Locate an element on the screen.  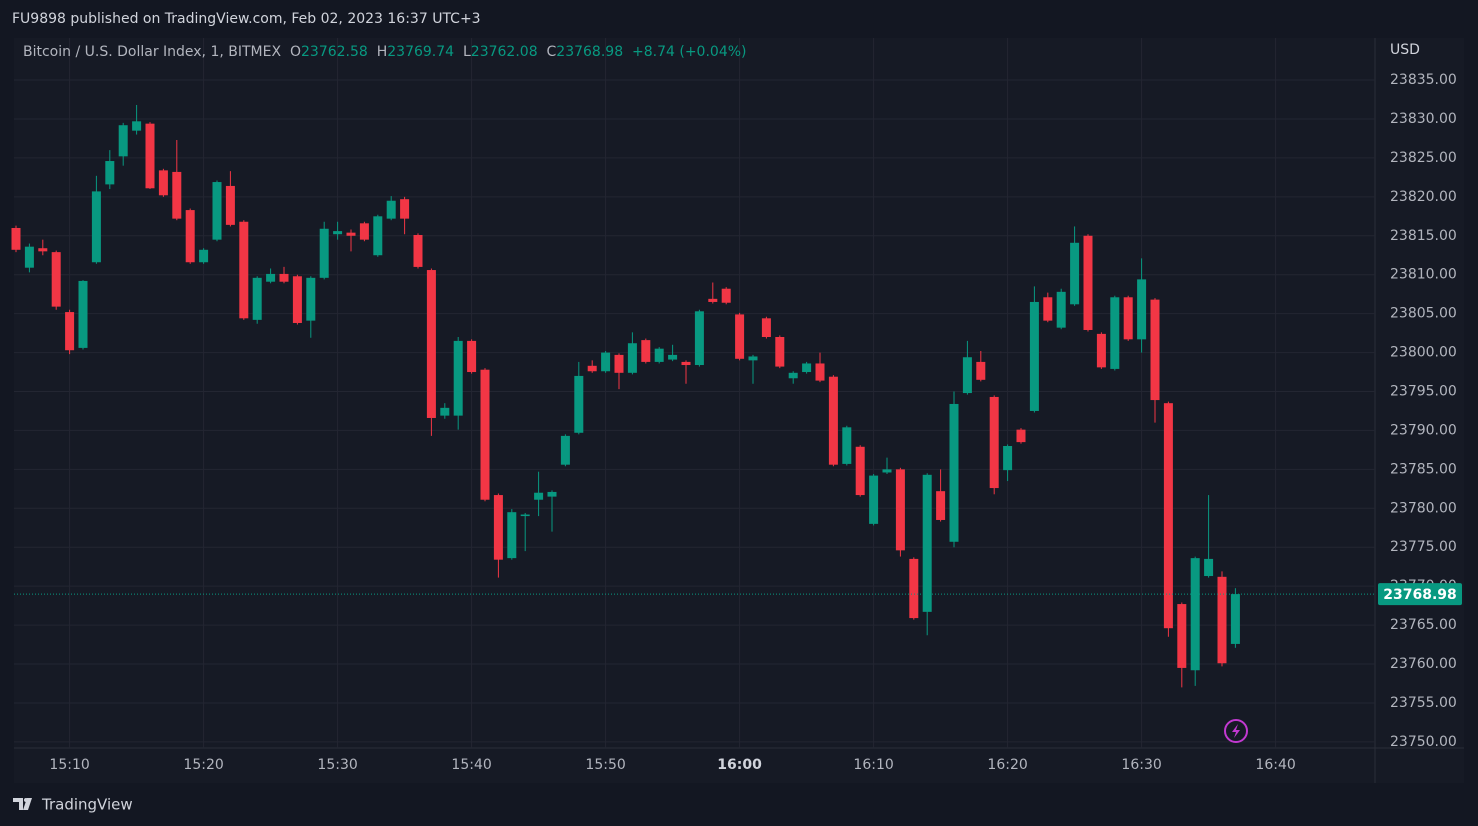
y-tick-label: 23815.00 is located at coordinates (1423, 236).